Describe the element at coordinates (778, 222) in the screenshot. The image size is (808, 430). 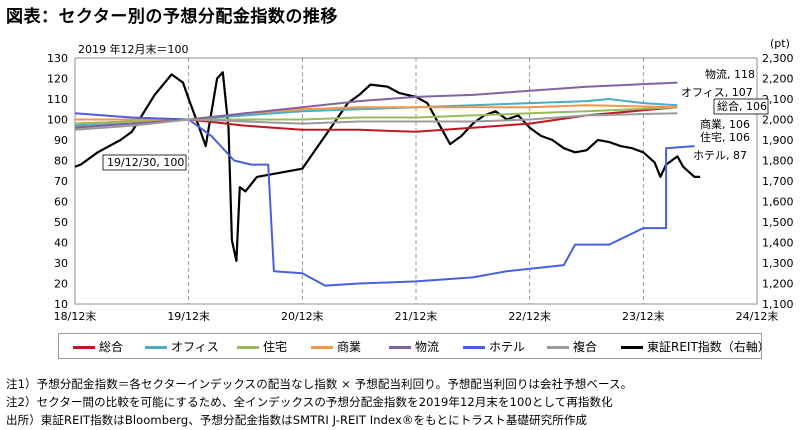
I see `y-right-tick-label: 1,500` at that location.